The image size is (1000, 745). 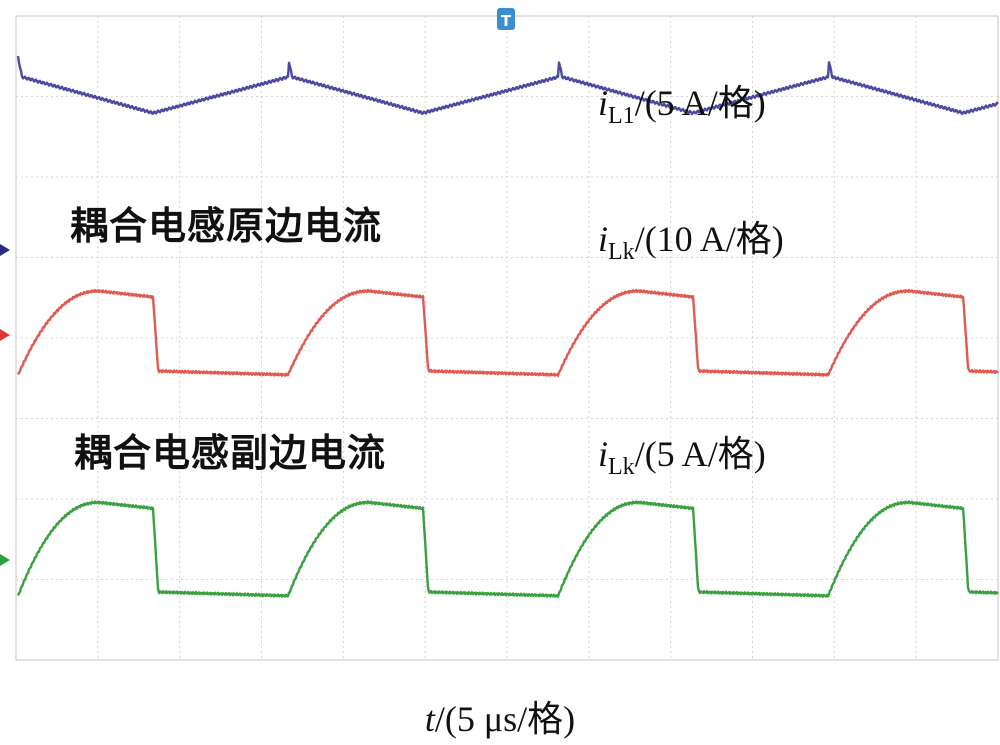 I want to click on trigger-marker-label: T, so click(x=506, y=21).